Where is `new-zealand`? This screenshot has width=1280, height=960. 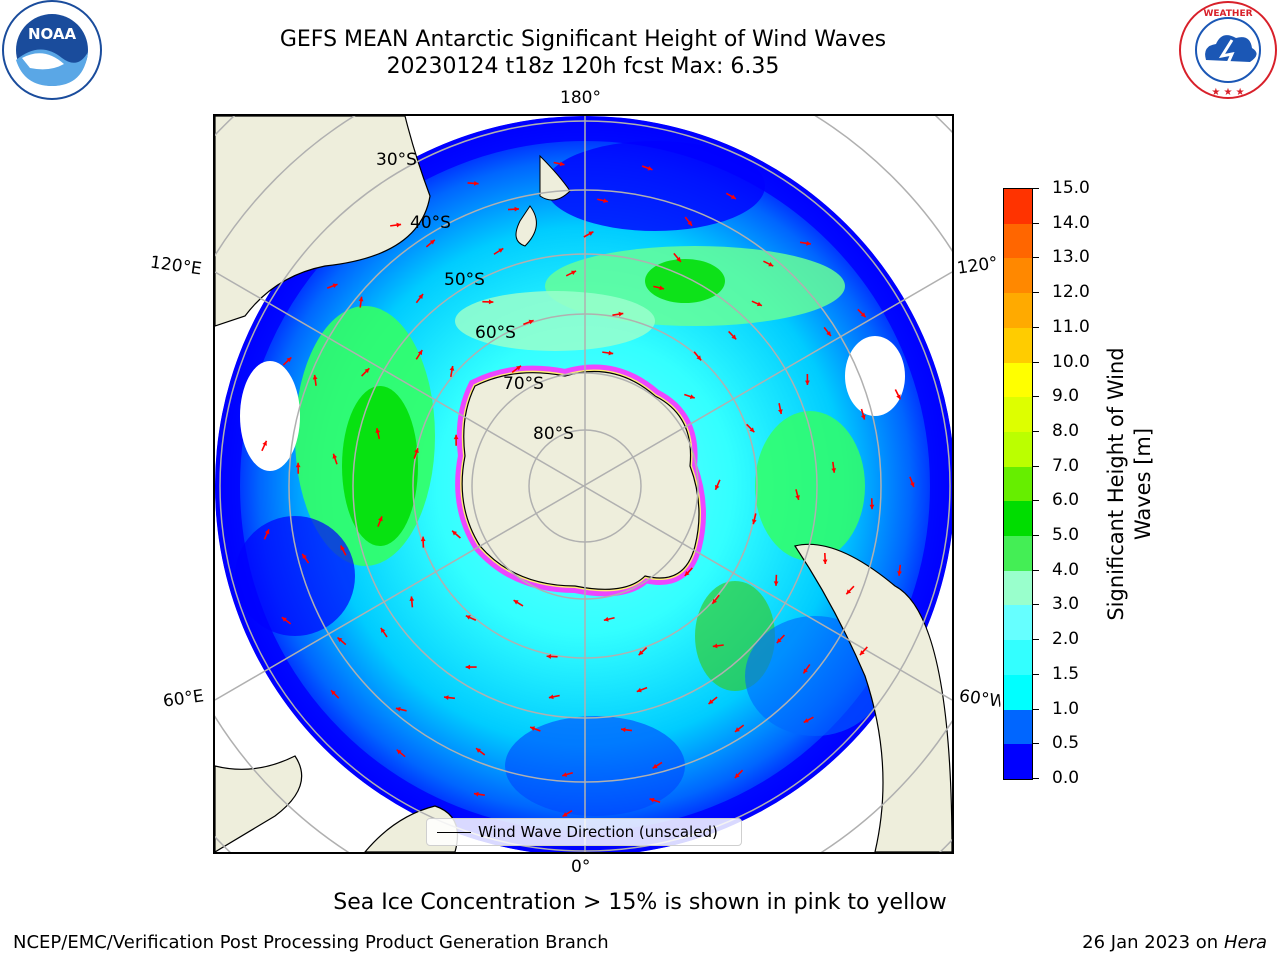 new-zealand is located at coordinates (526, 226).